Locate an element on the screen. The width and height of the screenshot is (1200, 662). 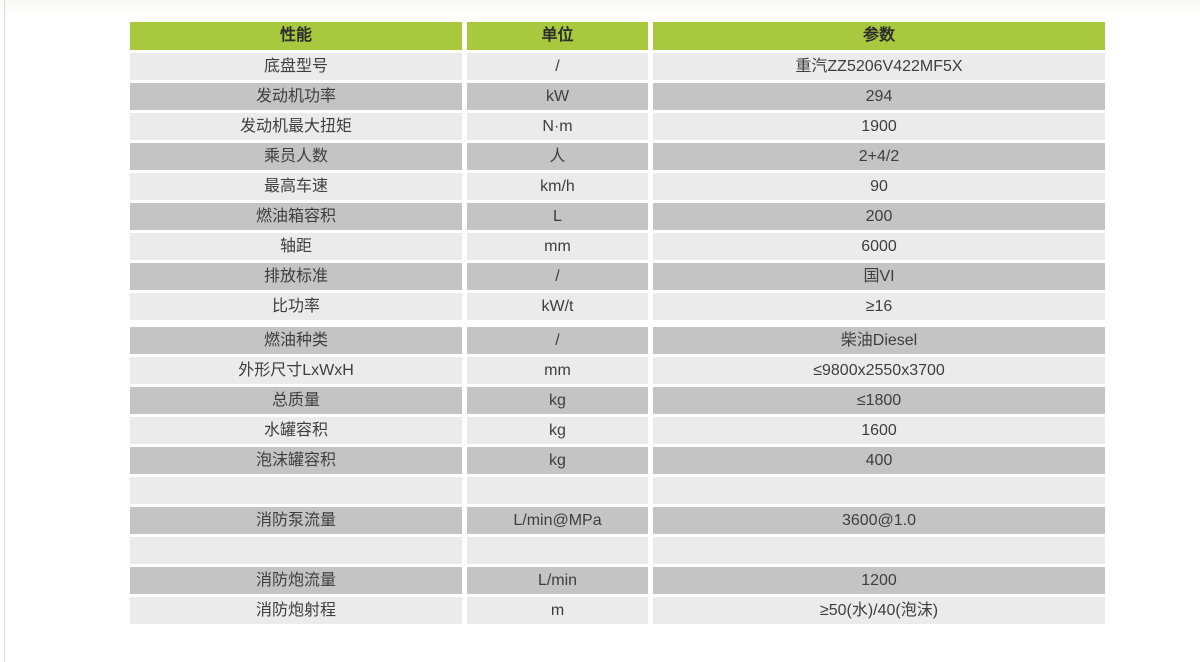
cell-name: 消防泵流量 is located at coordinates (296, 520).